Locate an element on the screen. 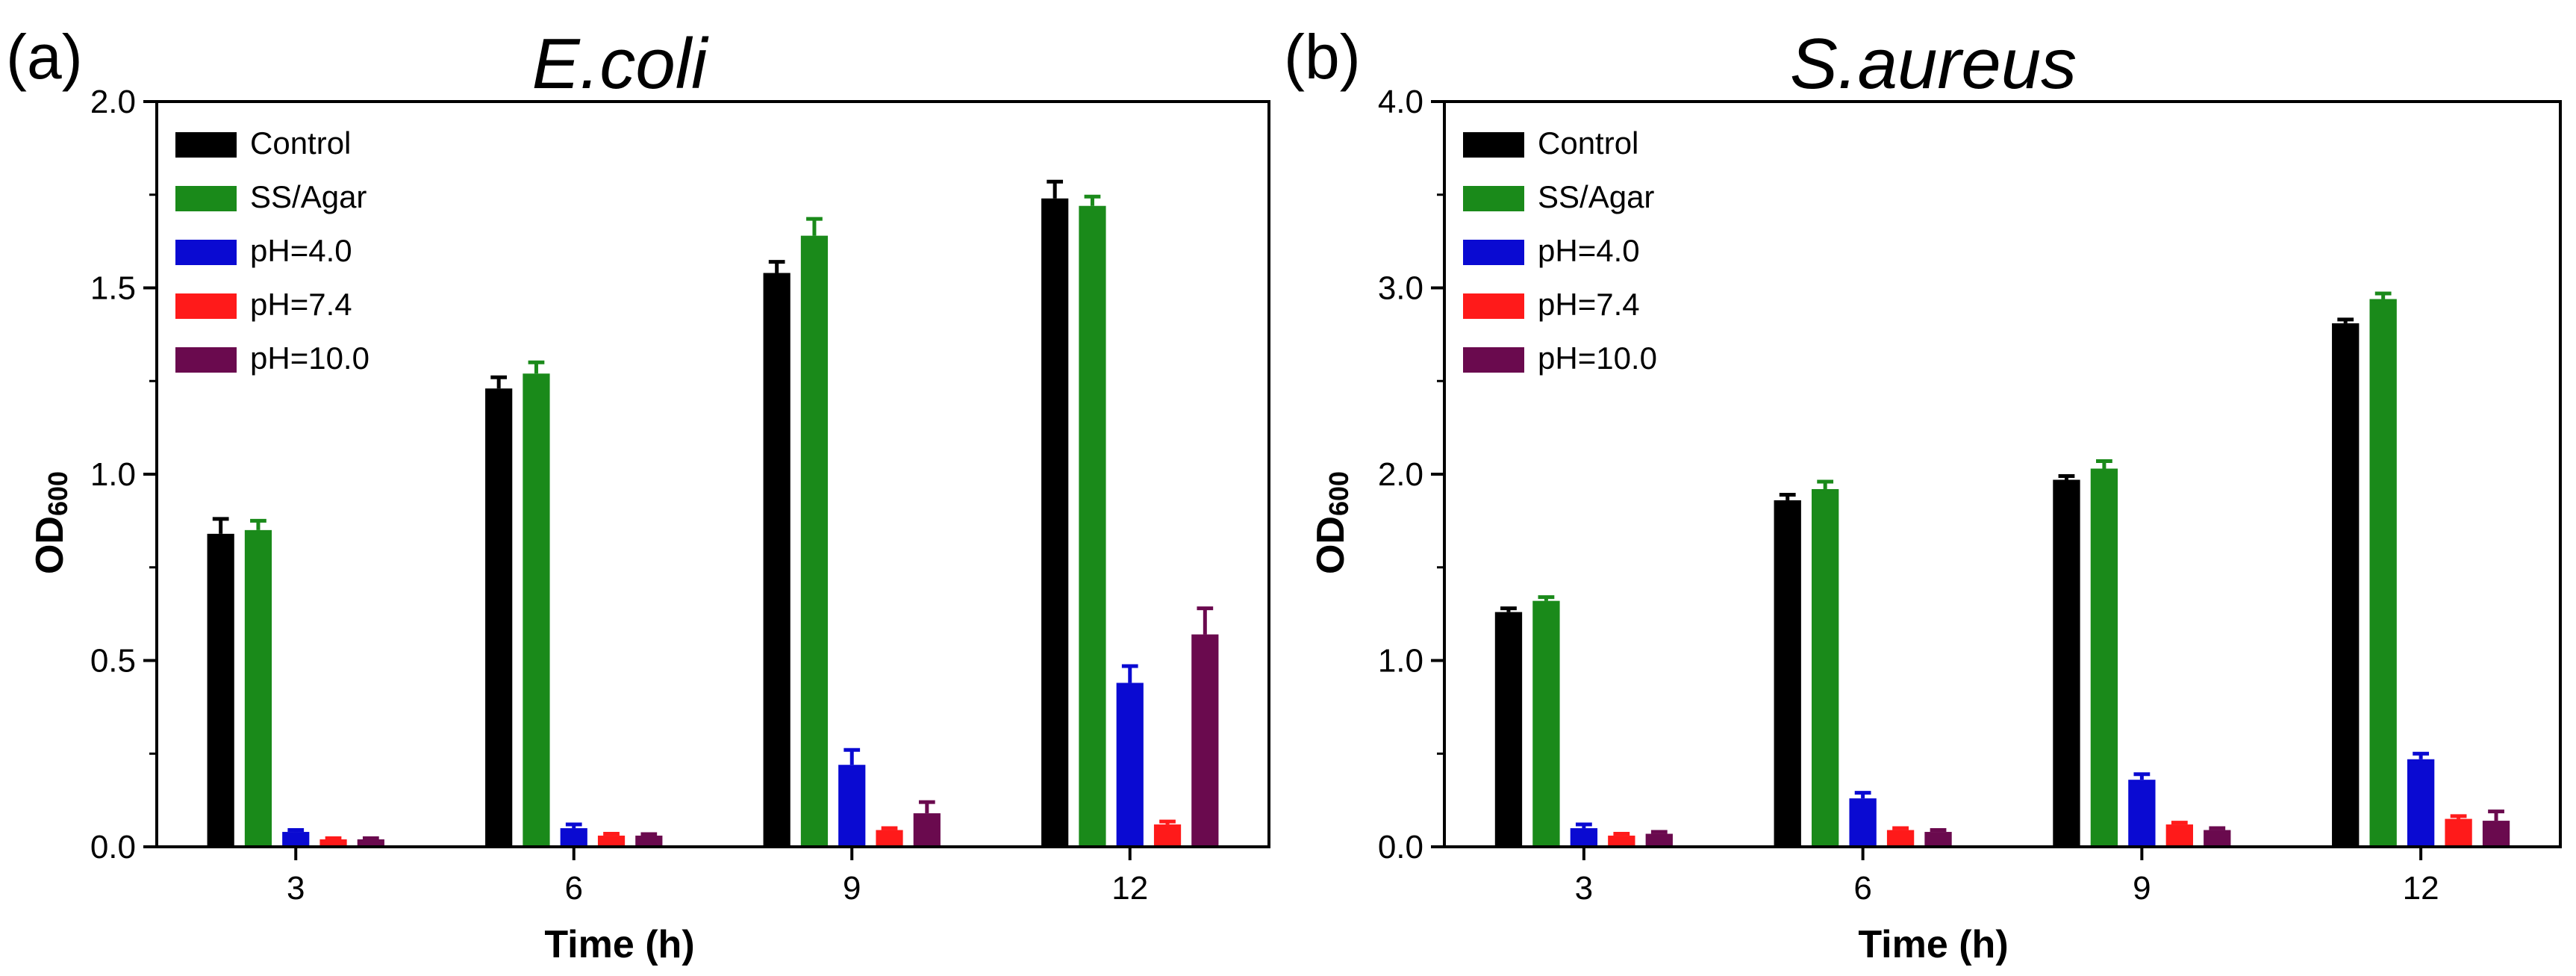 The width and height of the screenshot is (2576, 976). panel-a-y-axis-label-sub: 600 is located at coordinates (58, 493).